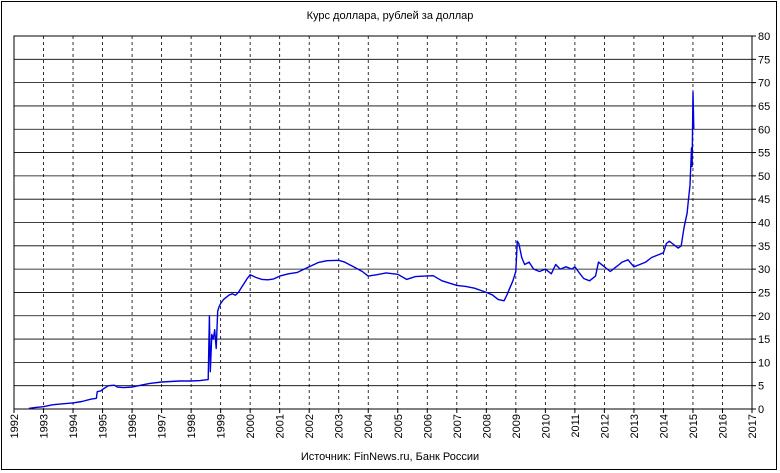 This screenshot has height=473, width=780. I want to click on y-tick-label-75: 75, so click(764, 60).